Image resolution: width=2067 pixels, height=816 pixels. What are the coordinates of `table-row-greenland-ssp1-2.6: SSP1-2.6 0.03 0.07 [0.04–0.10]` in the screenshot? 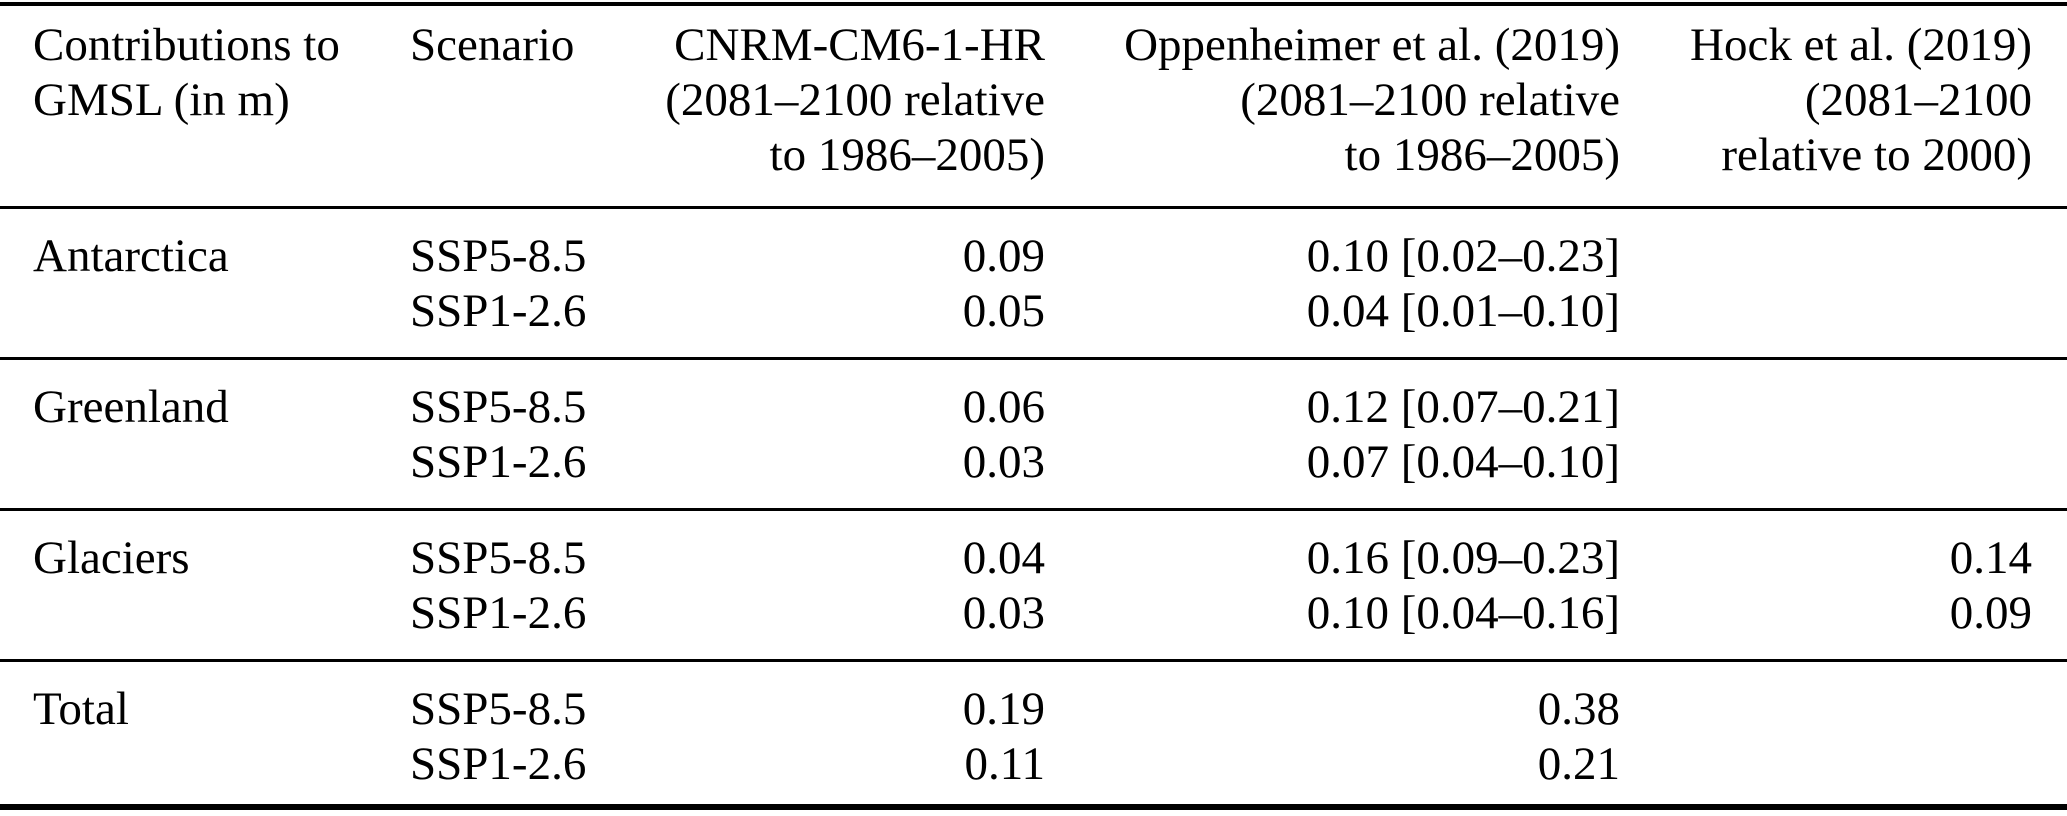 It's located at (1033, 473).